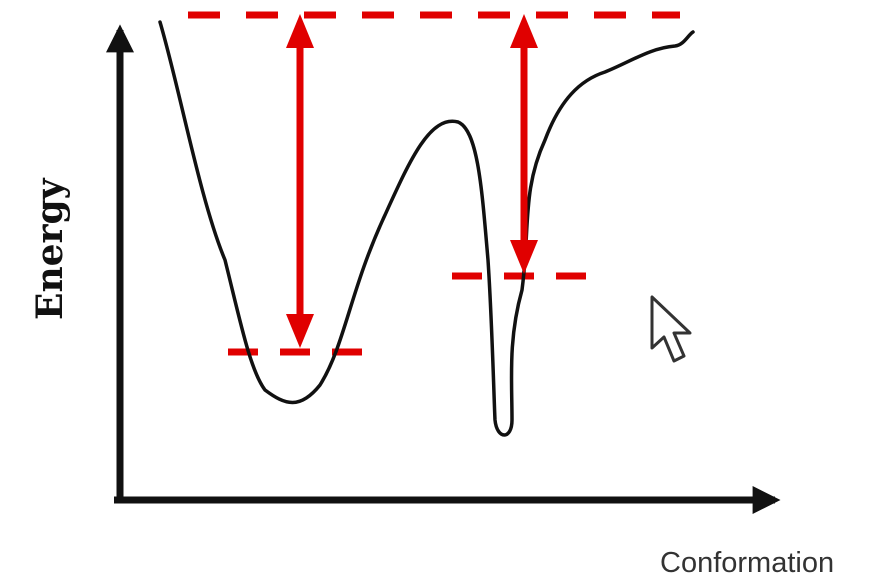 Image resolution: width=885 pixels, height=586 pixels. Describe the element at coordinates (300, 181) in the screenshot. I see `global-barrier-arrow` at that location.